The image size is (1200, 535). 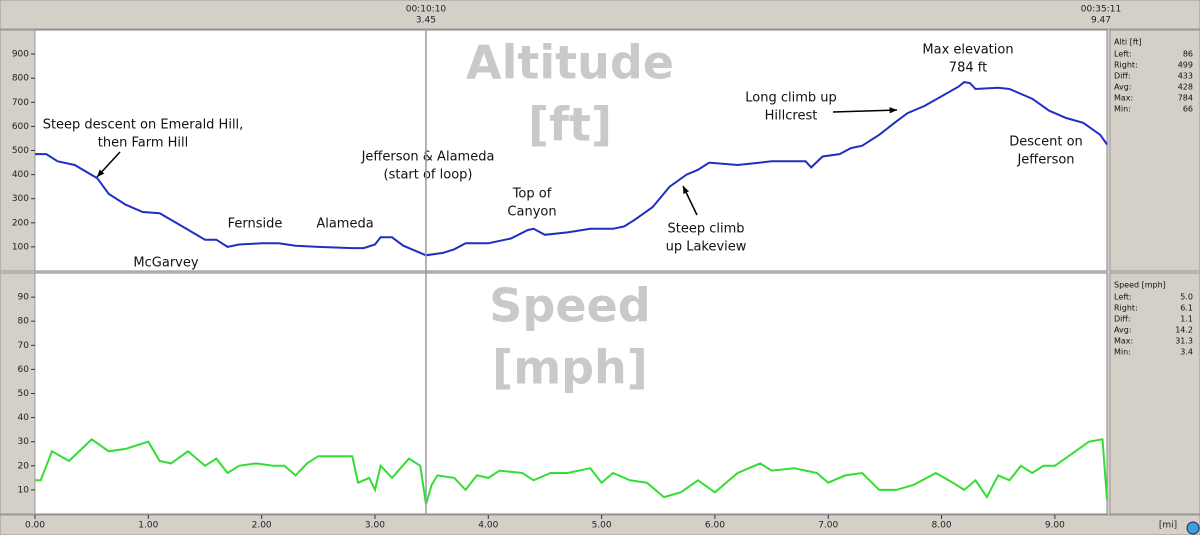 What do you see at coordinates (1185, 87) in the screenshot?
I see `stats-value: 428` at bounding box center [1185, 87].